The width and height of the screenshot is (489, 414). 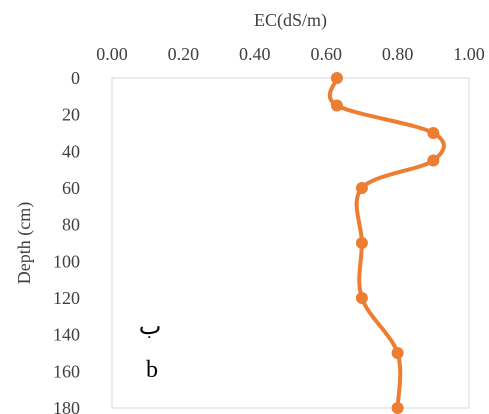 I want to click on y-tick-label: 0, so click(x=75, y=78).